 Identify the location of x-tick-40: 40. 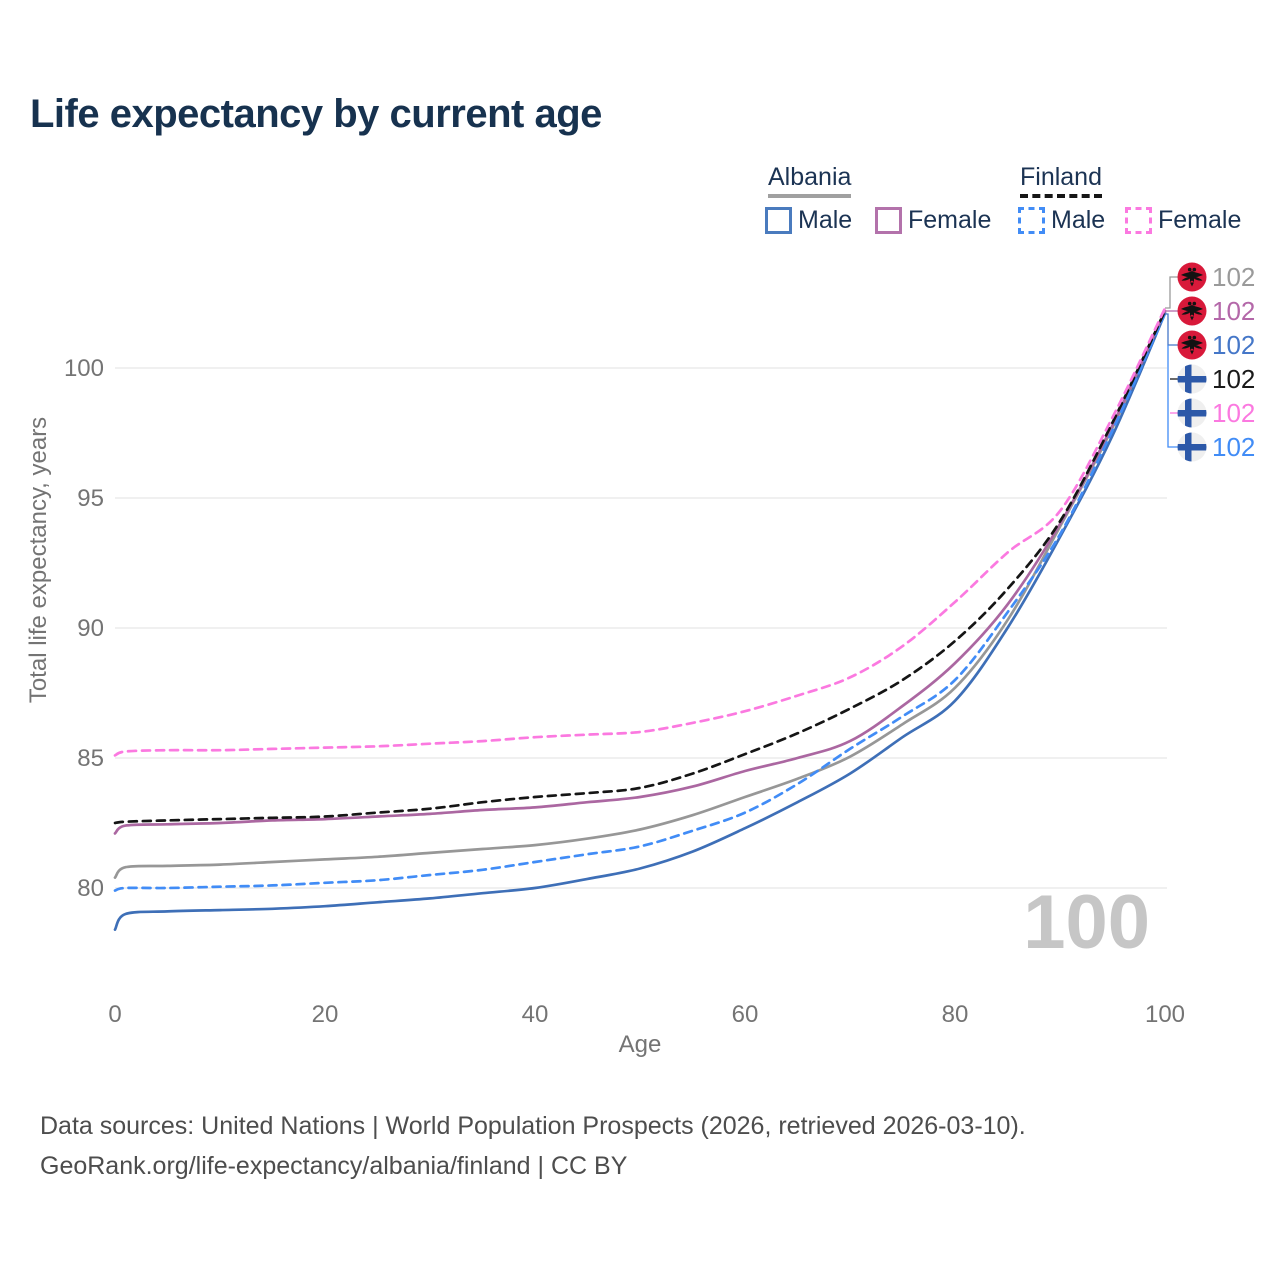
(535, 1014).